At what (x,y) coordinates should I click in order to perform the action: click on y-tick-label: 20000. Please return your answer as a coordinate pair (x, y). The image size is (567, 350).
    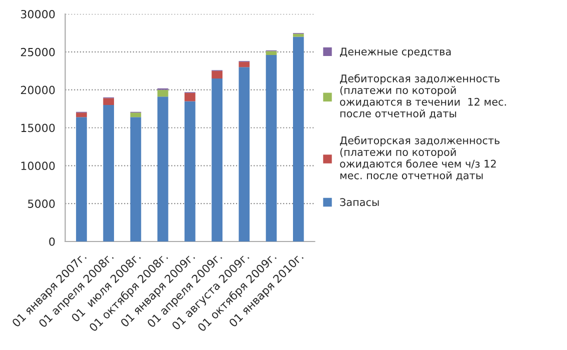
    Looking at the image, I should click on (37, 90).